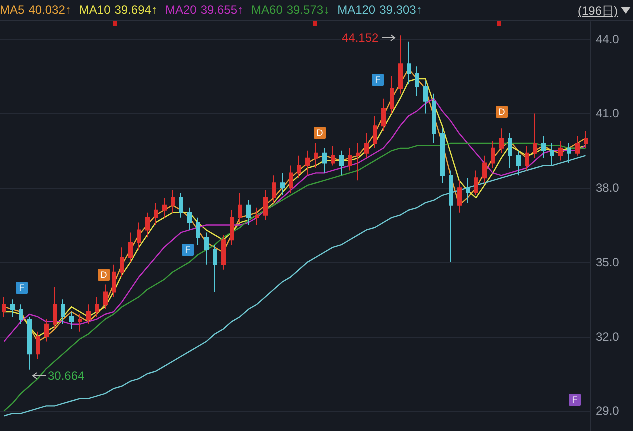 This screenshot has width=633, height=431. What do you see at coordinates (66, 376) in the screenshot?
I see `annotation: 30.664` at bounding box center [66, 376].